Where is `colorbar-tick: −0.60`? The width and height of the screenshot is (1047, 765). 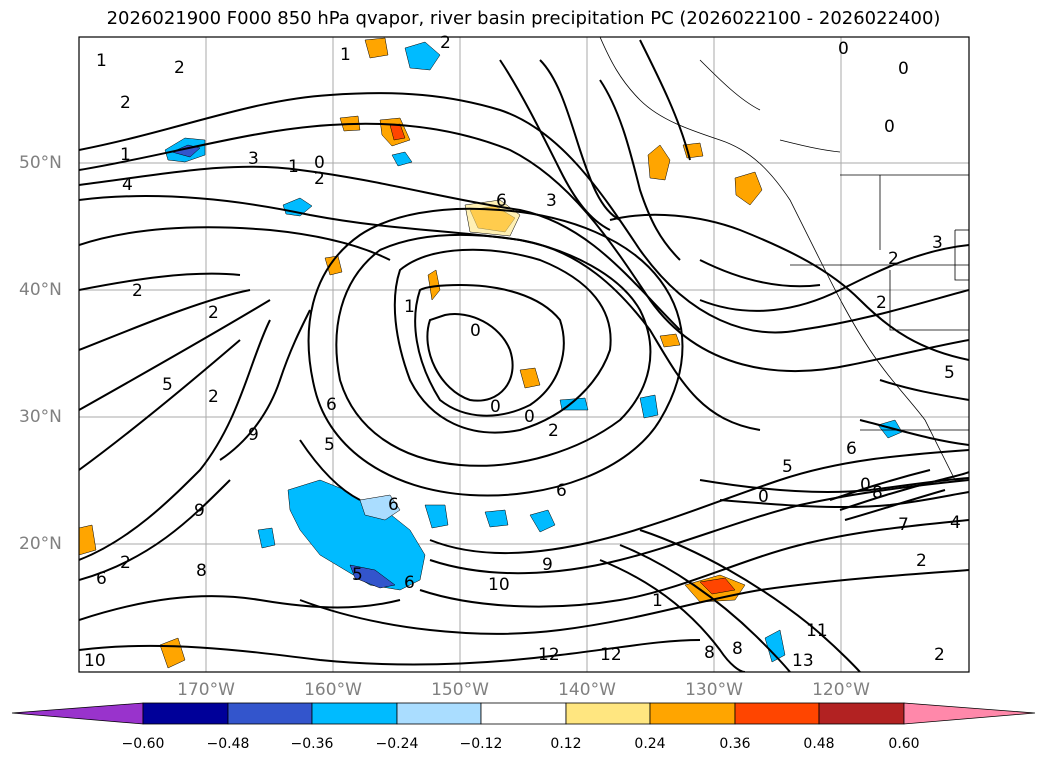 colorbar-tick: −0.60 is located at coordinates (143, 744).